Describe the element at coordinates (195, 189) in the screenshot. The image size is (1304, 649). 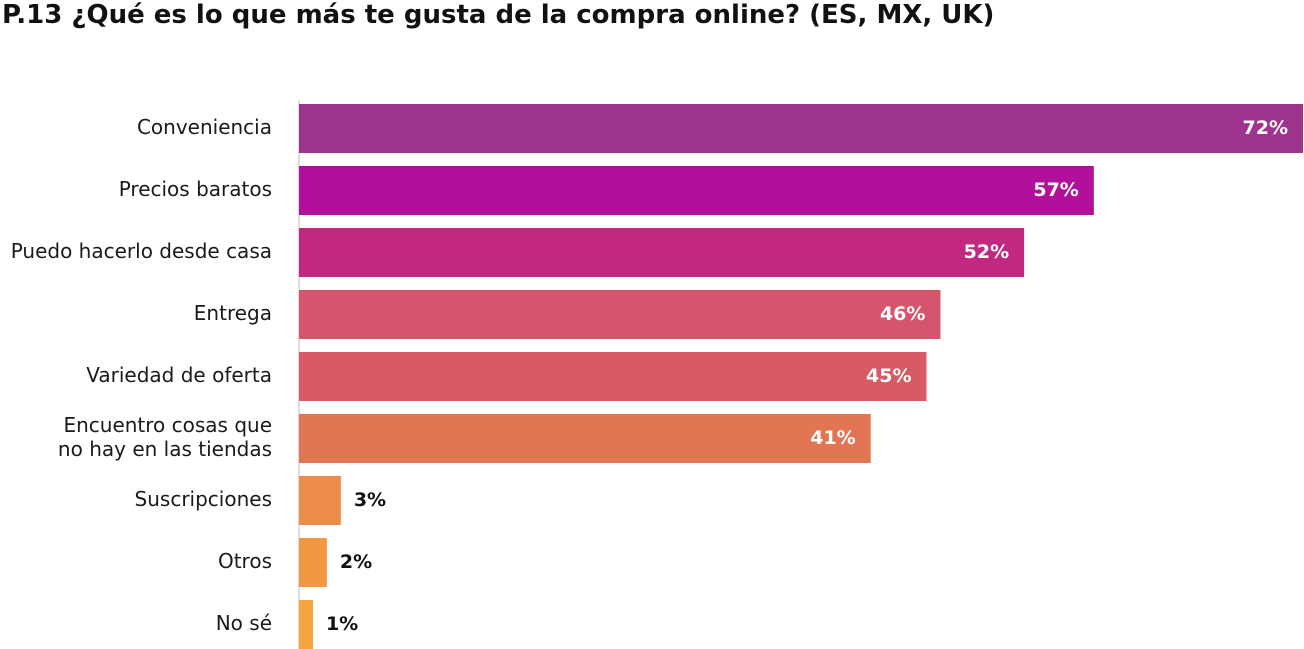
I see `category-label: Precios baratos` at that location.